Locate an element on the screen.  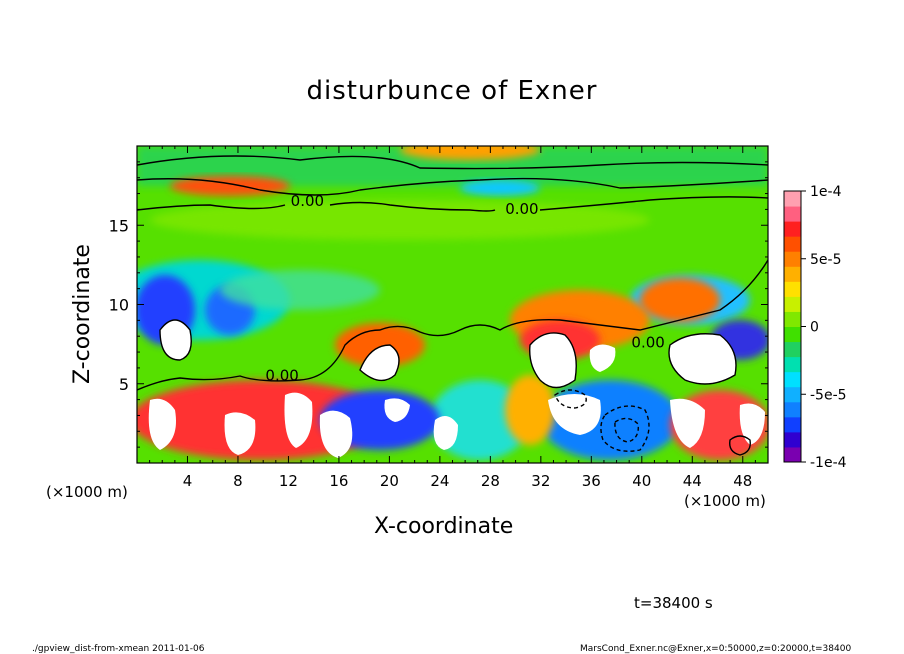
x-tick-label: 4 is located at coordinates (188, 481).